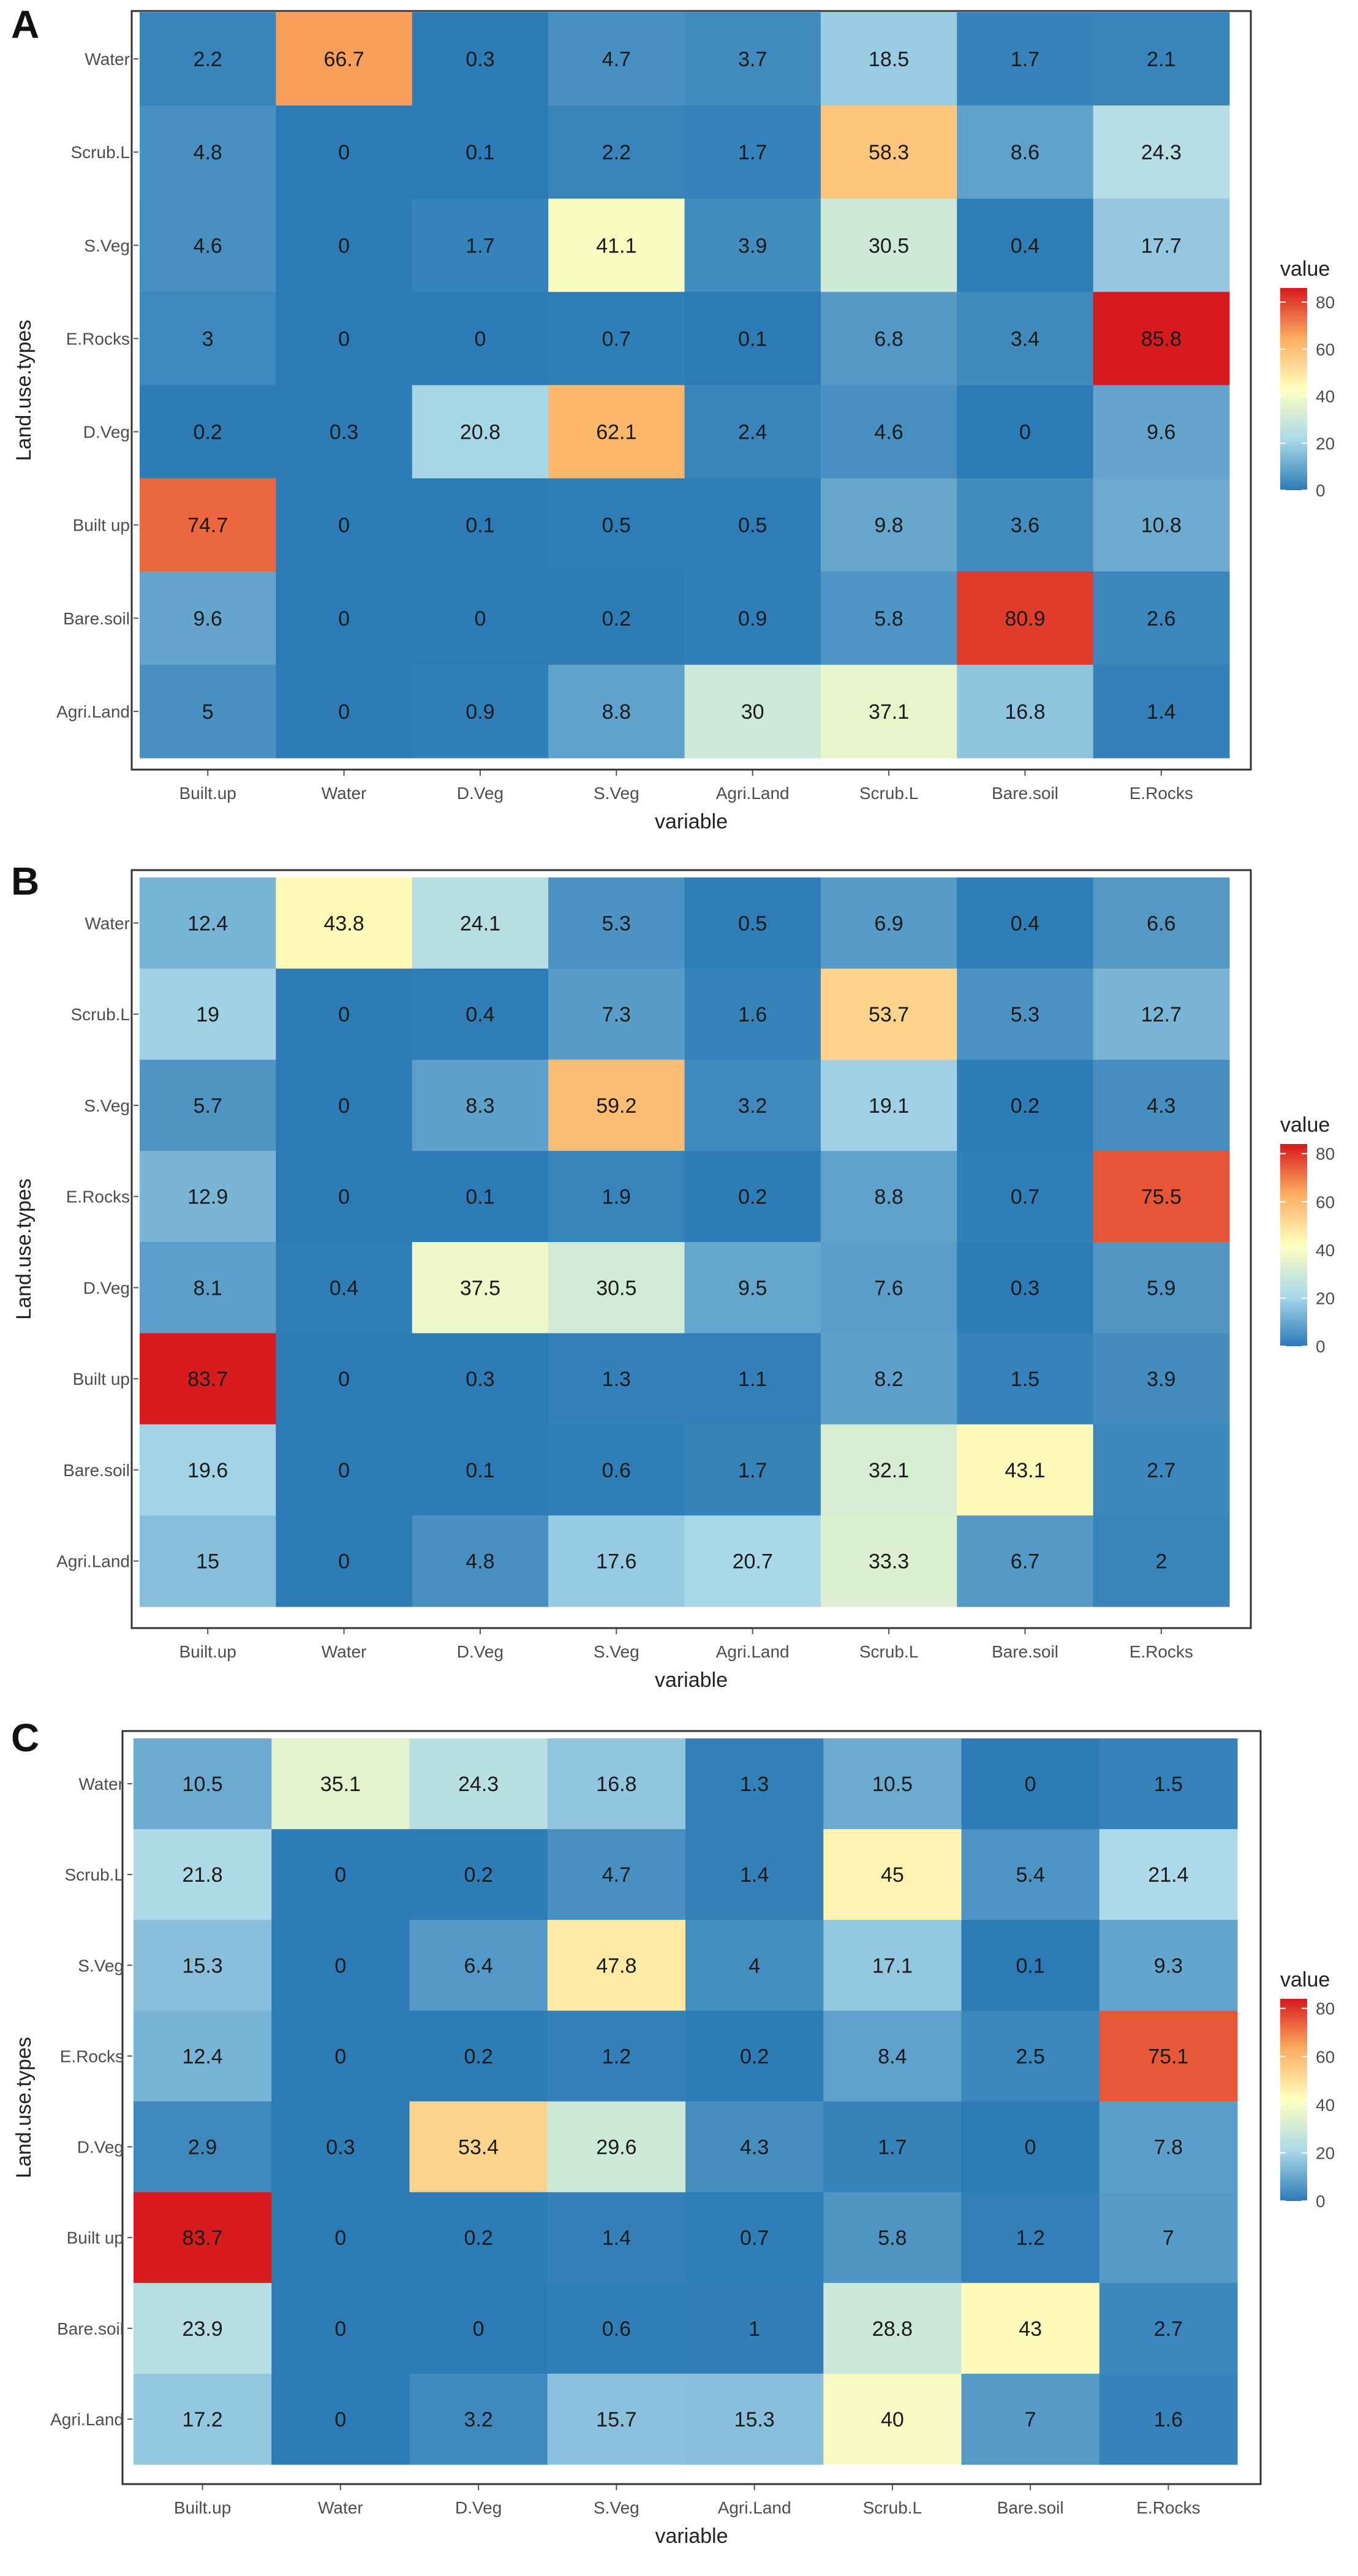  I want to click on heatmap-cell-e-rocks-bare-soil, so click(1025, 338).